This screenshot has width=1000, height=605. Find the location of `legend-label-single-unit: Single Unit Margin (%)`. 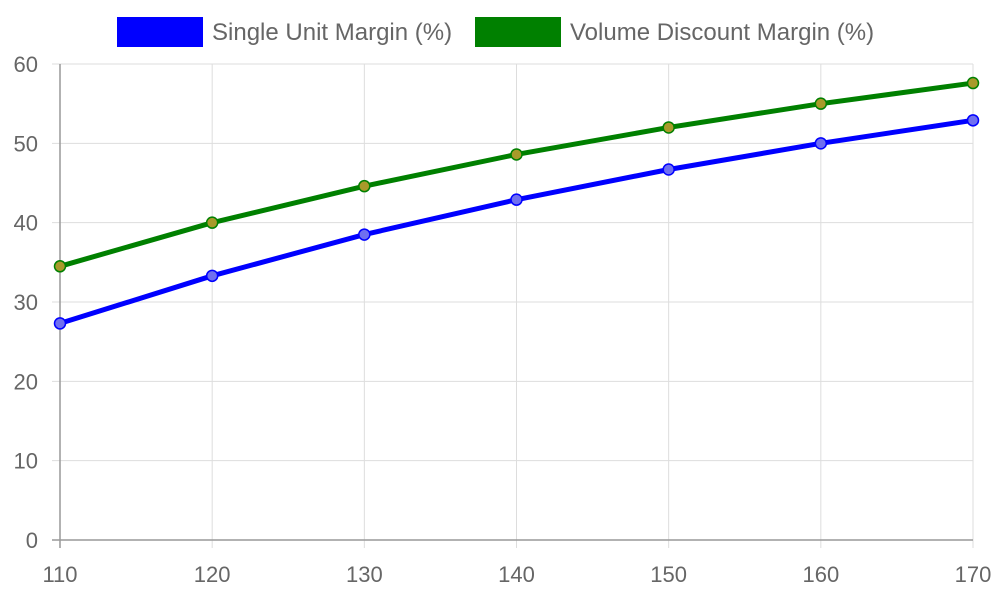

legend-label-single-unit: Single Unit Margin (%) is located at coordinates (332, 32).